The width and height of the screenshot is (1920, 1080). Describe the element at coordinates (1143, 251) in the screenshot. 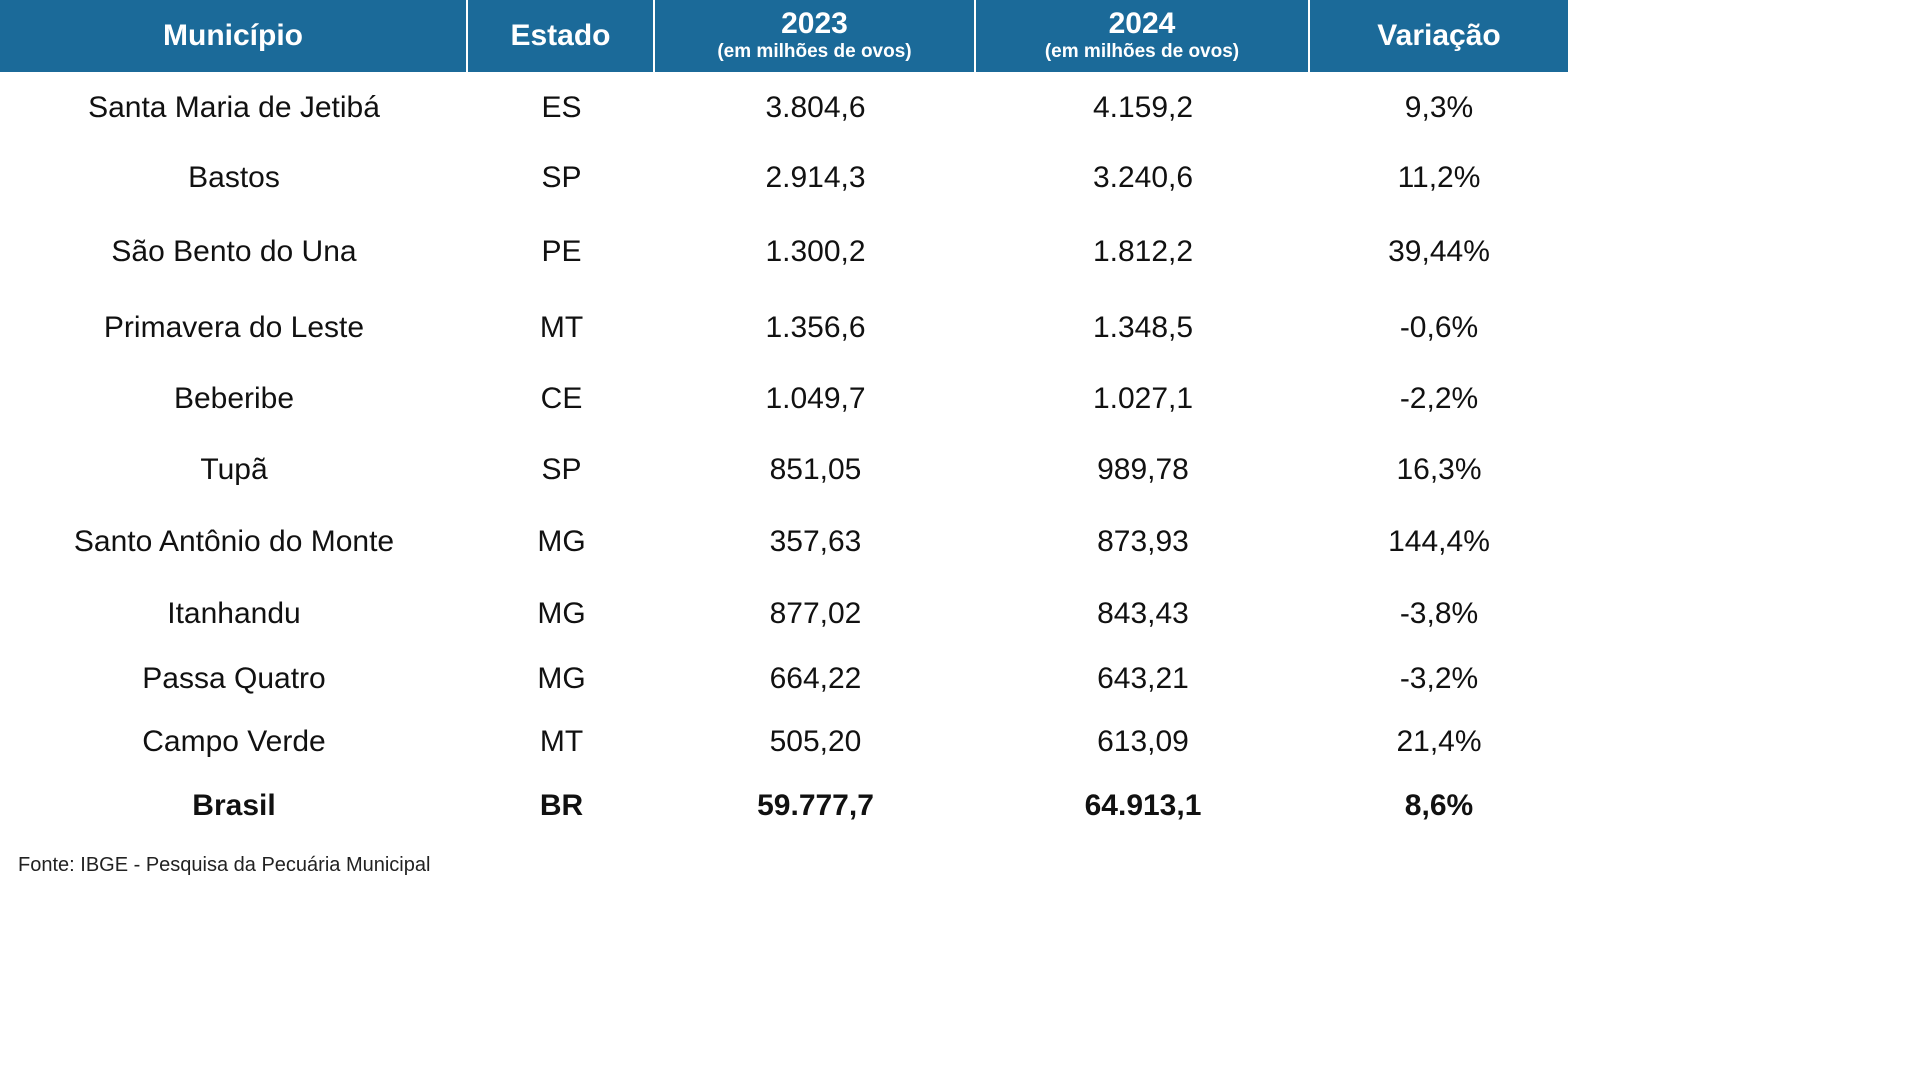

I see `valor-2024-cell: 1.812,2` at that location.